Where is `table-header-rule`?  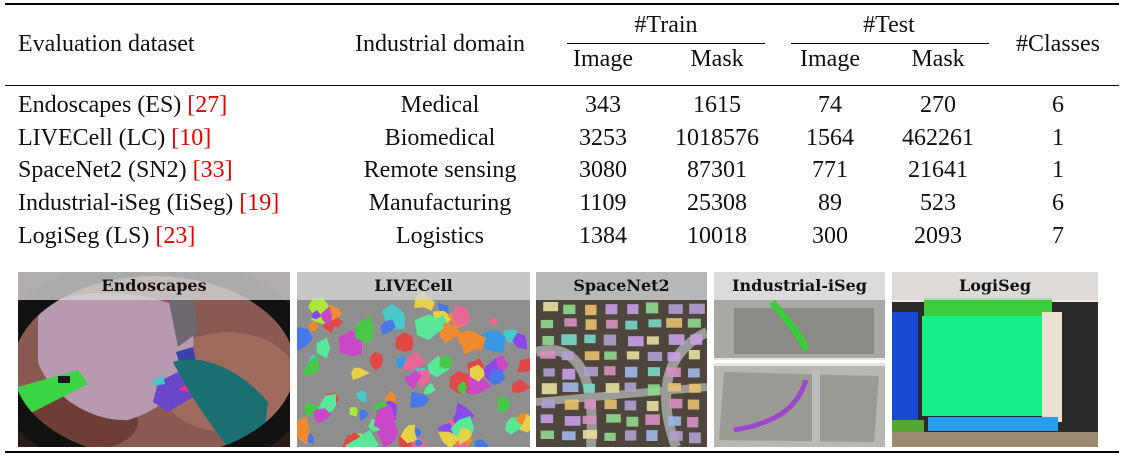
table-header-rule is located at coordinates (562, 85).